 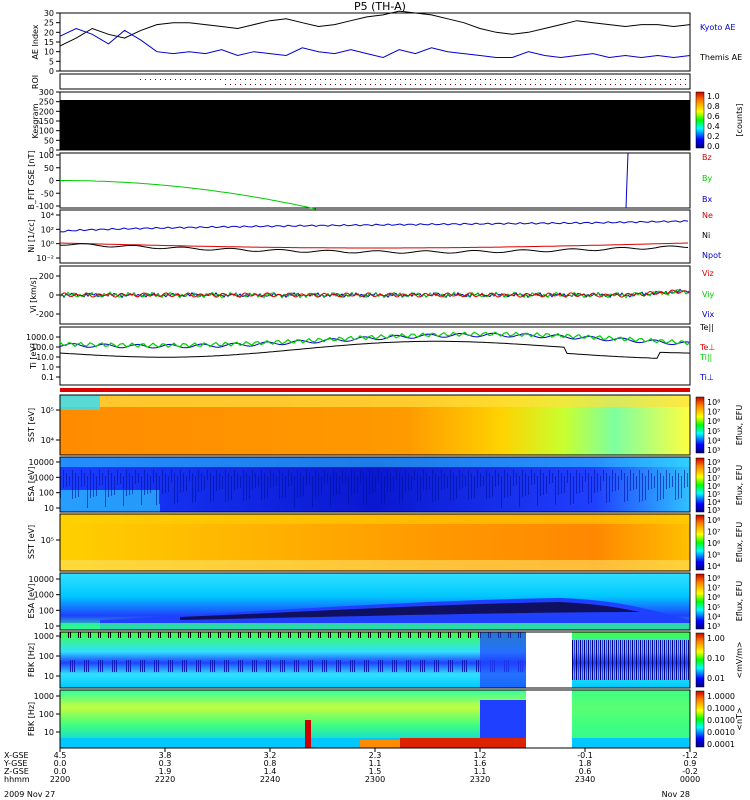 I want to click on fbk2-colorbar-ticks: 1.0000 0.1000 0.0100 0.0010 0.0001, so click(x=721, y=720).